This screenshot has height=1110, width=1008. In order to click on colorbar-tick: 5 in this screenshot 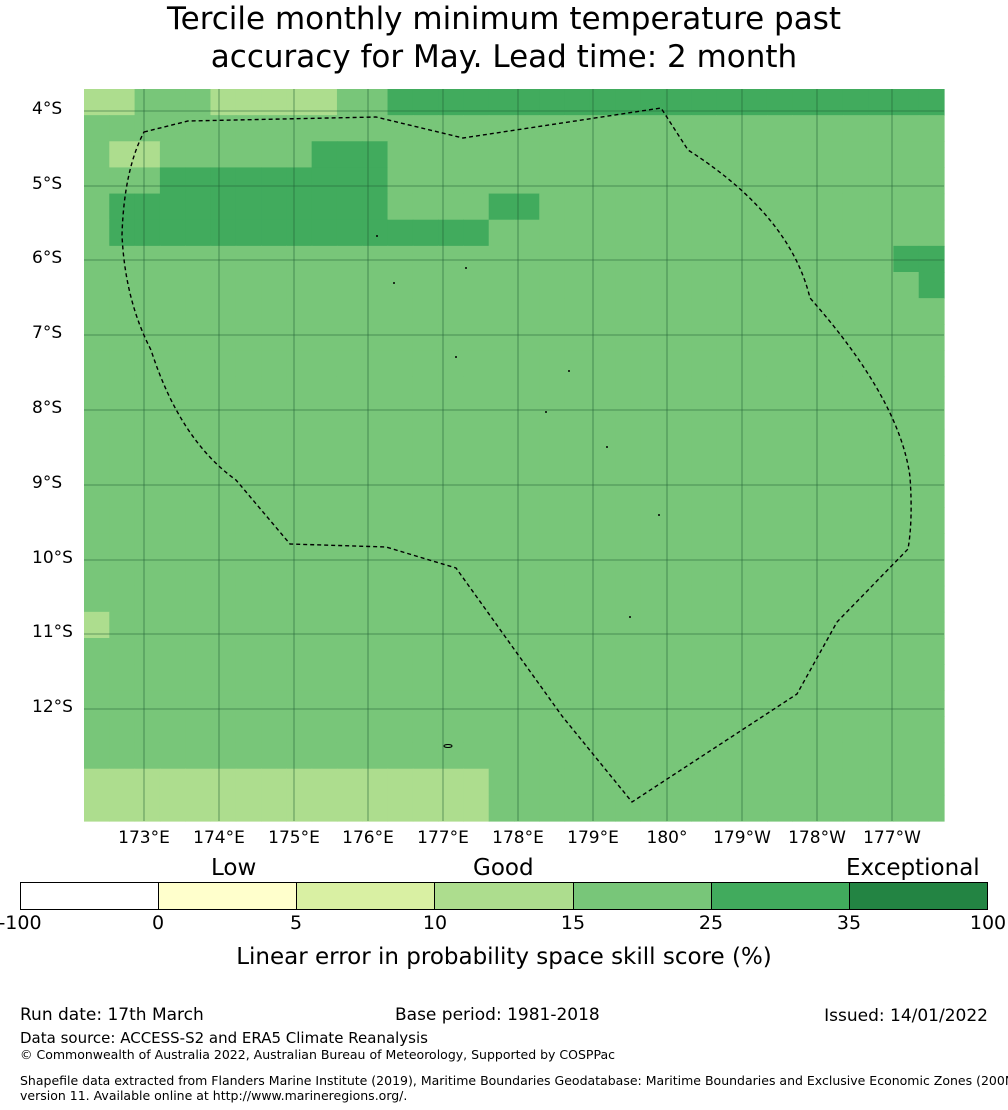, I will do `click(296, 923)`.